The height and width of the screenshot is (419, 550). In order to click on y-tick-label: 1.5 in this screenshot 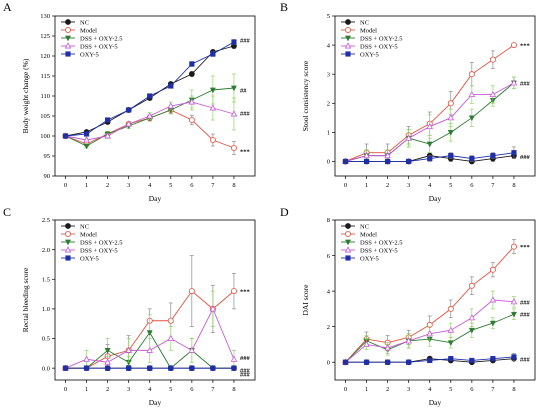, I will do `click(46, 279)`.